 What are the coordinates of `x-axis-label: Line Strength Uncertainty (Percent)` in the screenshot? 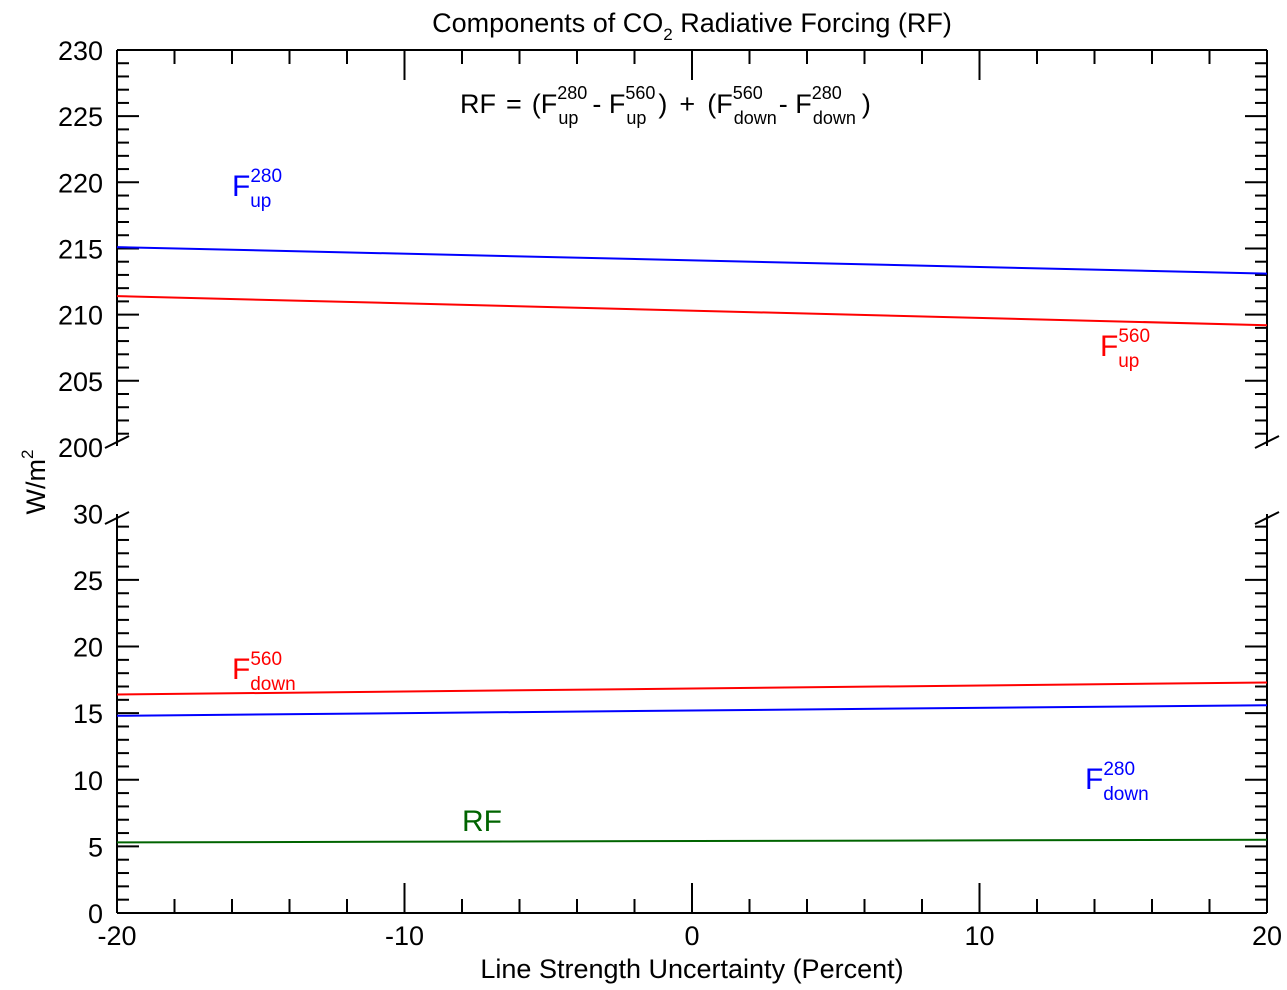 It's located at (691, 969).